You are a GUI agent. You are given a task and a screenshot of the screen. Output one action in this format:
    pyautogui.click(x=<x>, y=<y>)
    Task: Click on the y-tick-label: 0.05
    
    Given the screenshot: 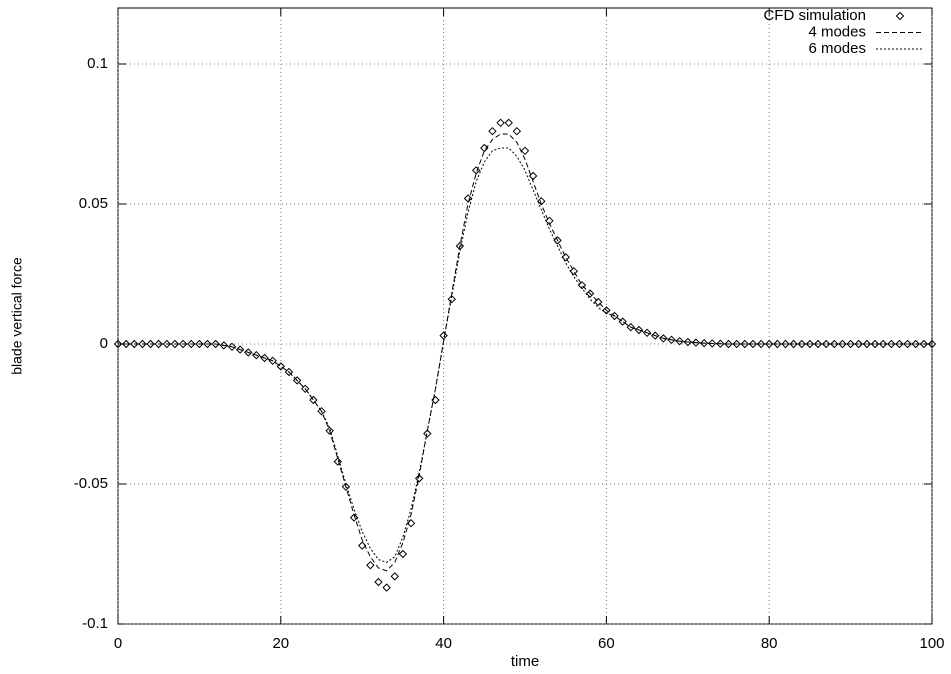 What is the action you would take?
    pyautogui.click(x=93, y=203)
    